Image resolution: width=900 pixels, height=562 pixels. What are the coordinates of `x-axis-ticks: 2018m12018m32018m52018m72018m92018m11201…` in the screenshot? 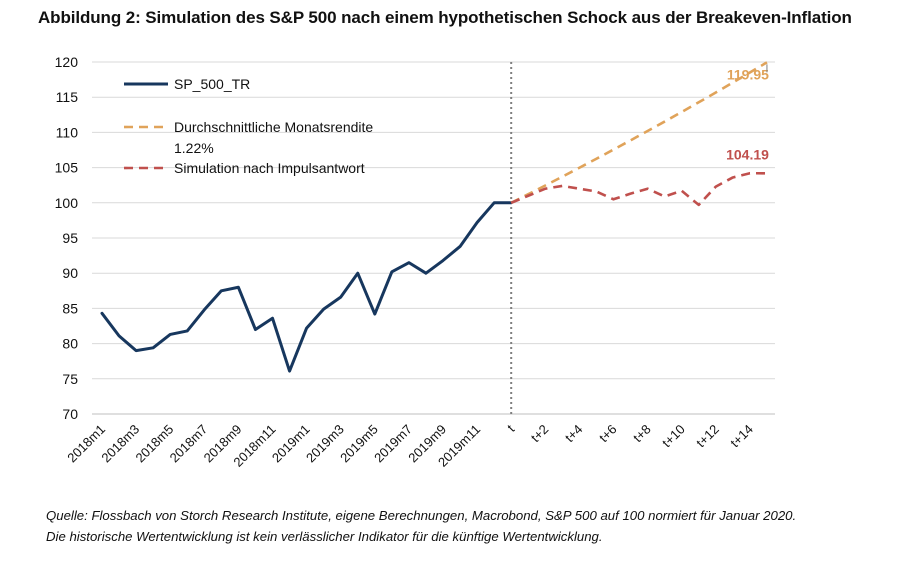 It's located at (410, 445).